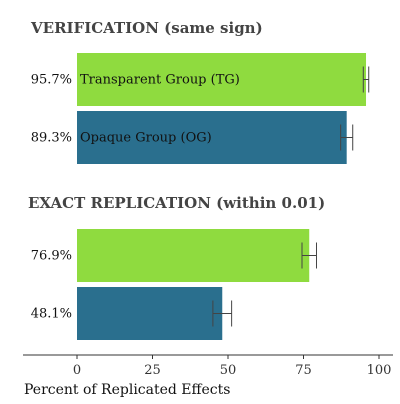 The width and height of the screenshot is (400, 404). What do you see at coordinates (77, 370) in the screenshot?
I see `x-tick-label: 0` at bounding box center [77, 370].